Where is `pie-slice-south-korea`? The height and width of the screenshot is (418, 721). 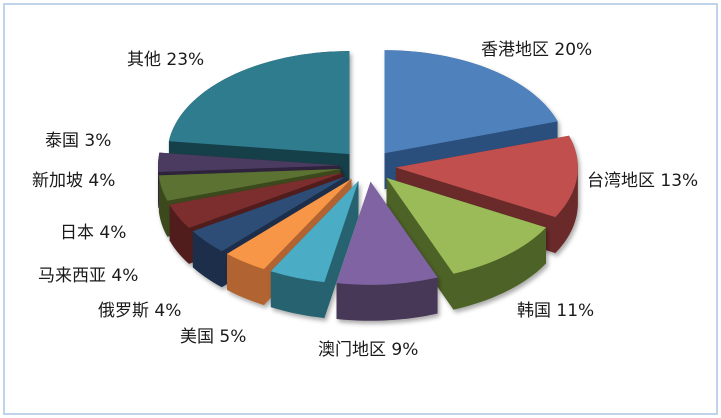
pie-slice-south-korea is located at coordinates (466, 225).